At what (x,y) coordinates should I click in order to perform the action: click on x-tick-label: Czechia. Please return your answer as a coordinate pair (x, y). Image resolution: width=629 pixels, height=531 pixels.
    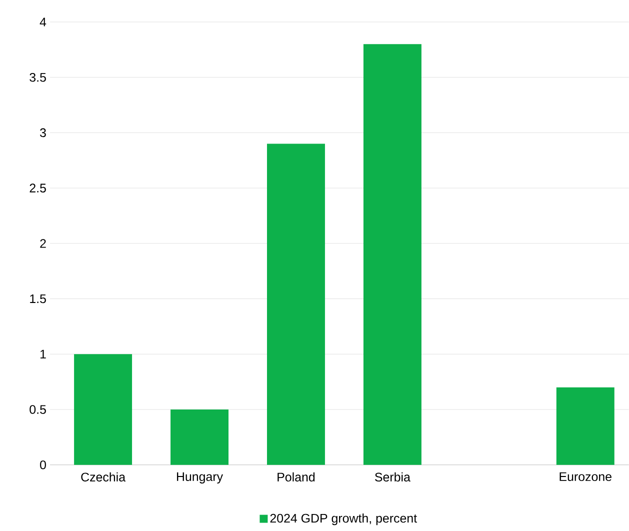
    Looking at the image, I should click on (103, 477).